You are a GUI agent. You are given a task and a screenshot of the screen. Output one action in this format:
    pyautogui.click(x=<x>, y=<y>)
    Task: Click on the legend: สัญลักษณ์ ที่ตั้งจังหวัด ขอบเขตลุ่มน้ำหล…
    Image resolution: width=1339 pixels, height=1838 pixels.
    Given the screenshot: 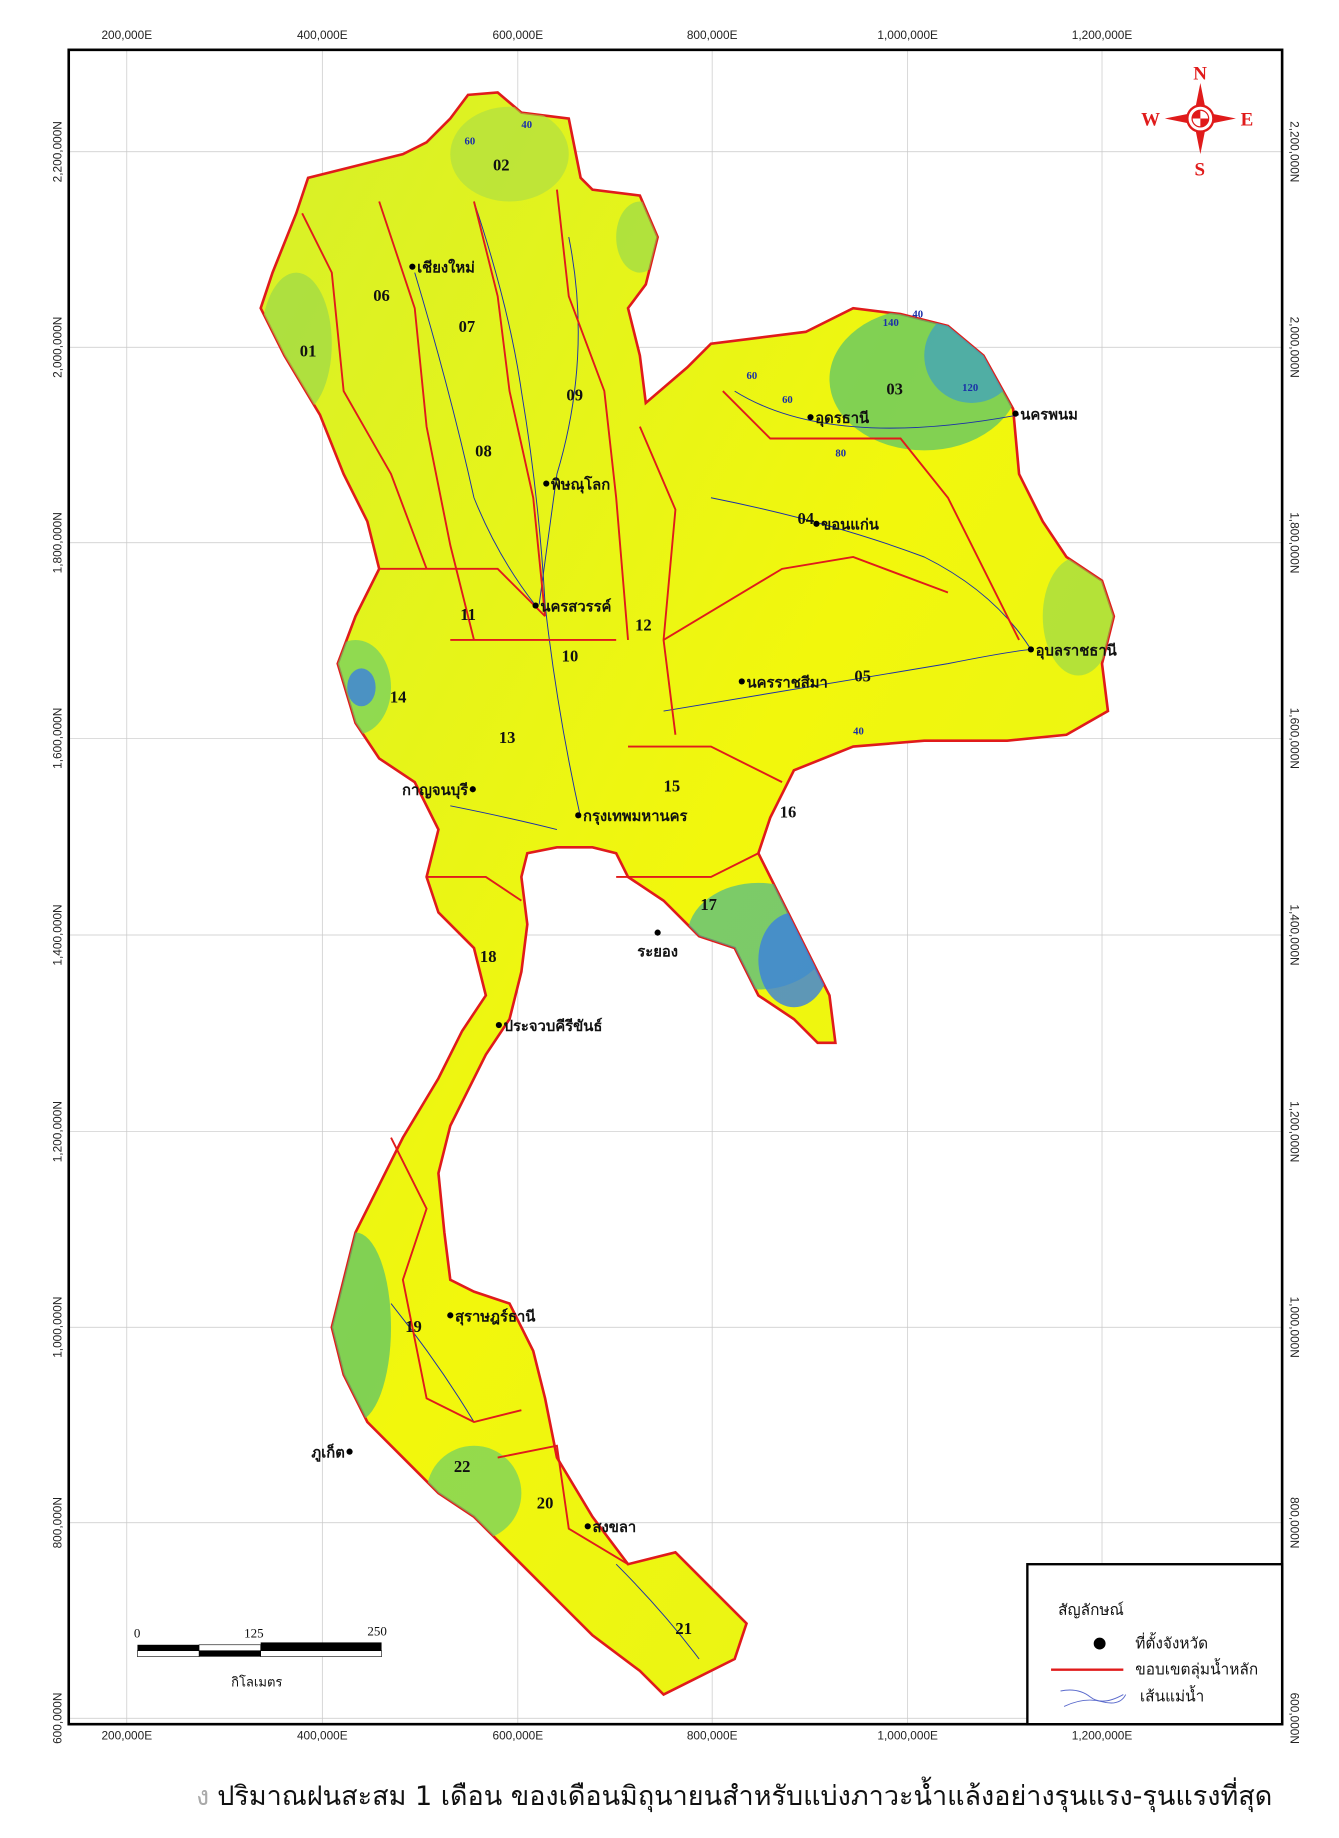 What is the action you would take?
    pyautogui.click(x=1155, y=1644)
    